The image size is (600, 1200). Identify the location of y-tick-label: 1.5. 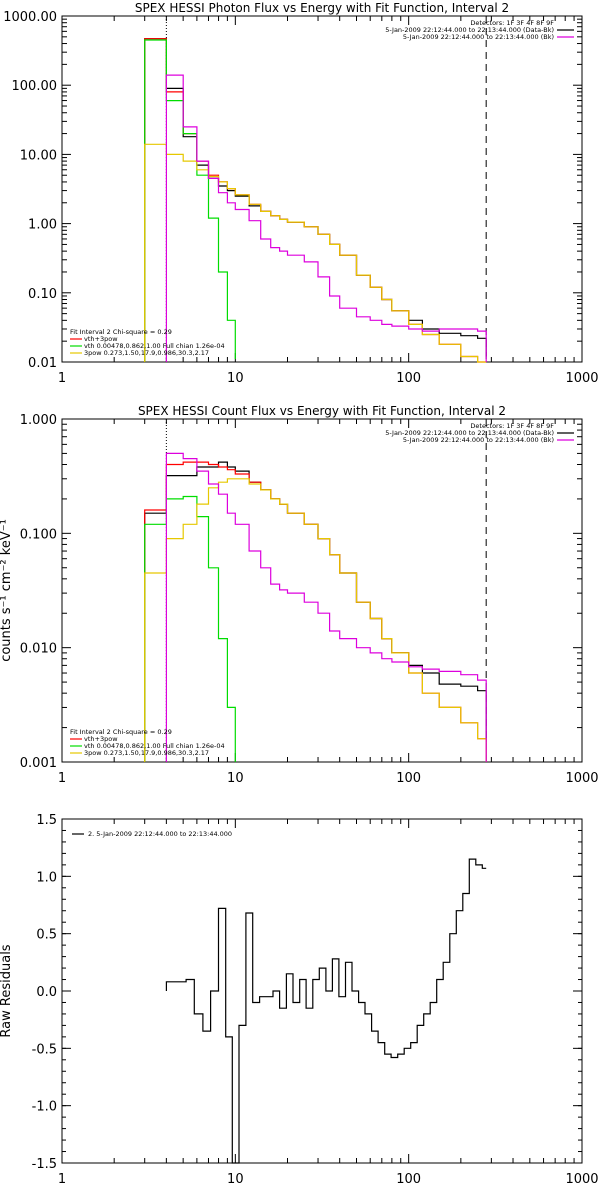
(46, 820).